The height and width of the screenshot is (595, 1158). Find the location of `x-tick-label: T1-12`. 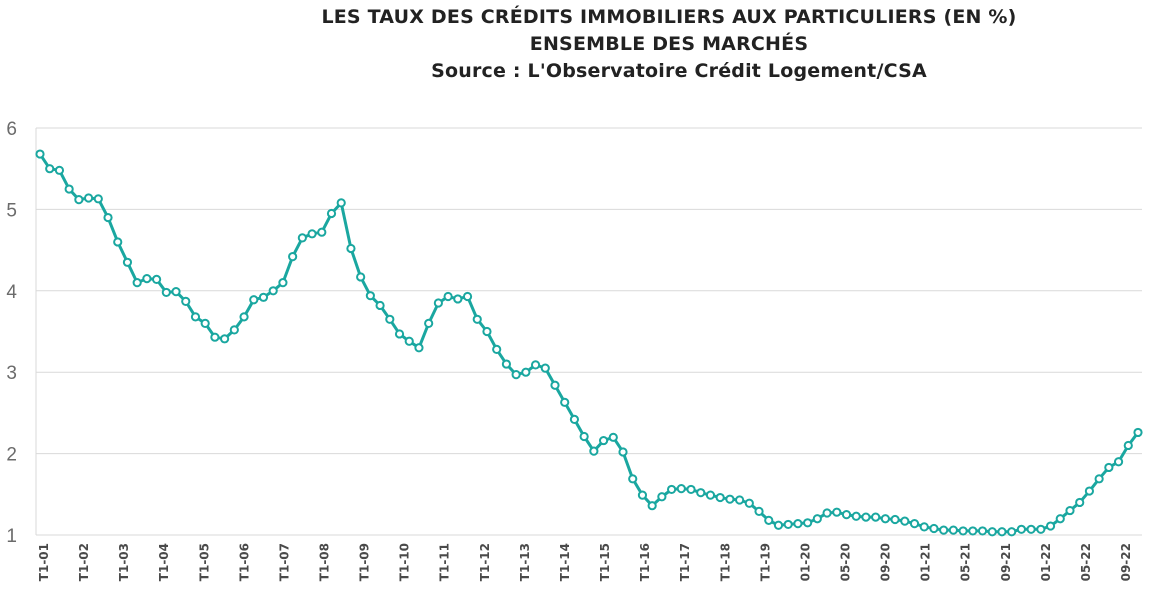

x-tick-label: T1-12 is located at coordinates (485, 562).